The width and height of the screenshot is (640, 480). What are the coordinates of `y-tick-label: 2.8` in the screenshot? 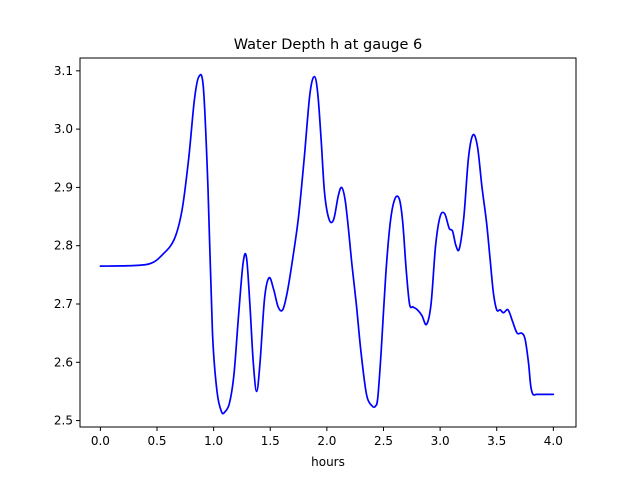 It's located at (63, 246).